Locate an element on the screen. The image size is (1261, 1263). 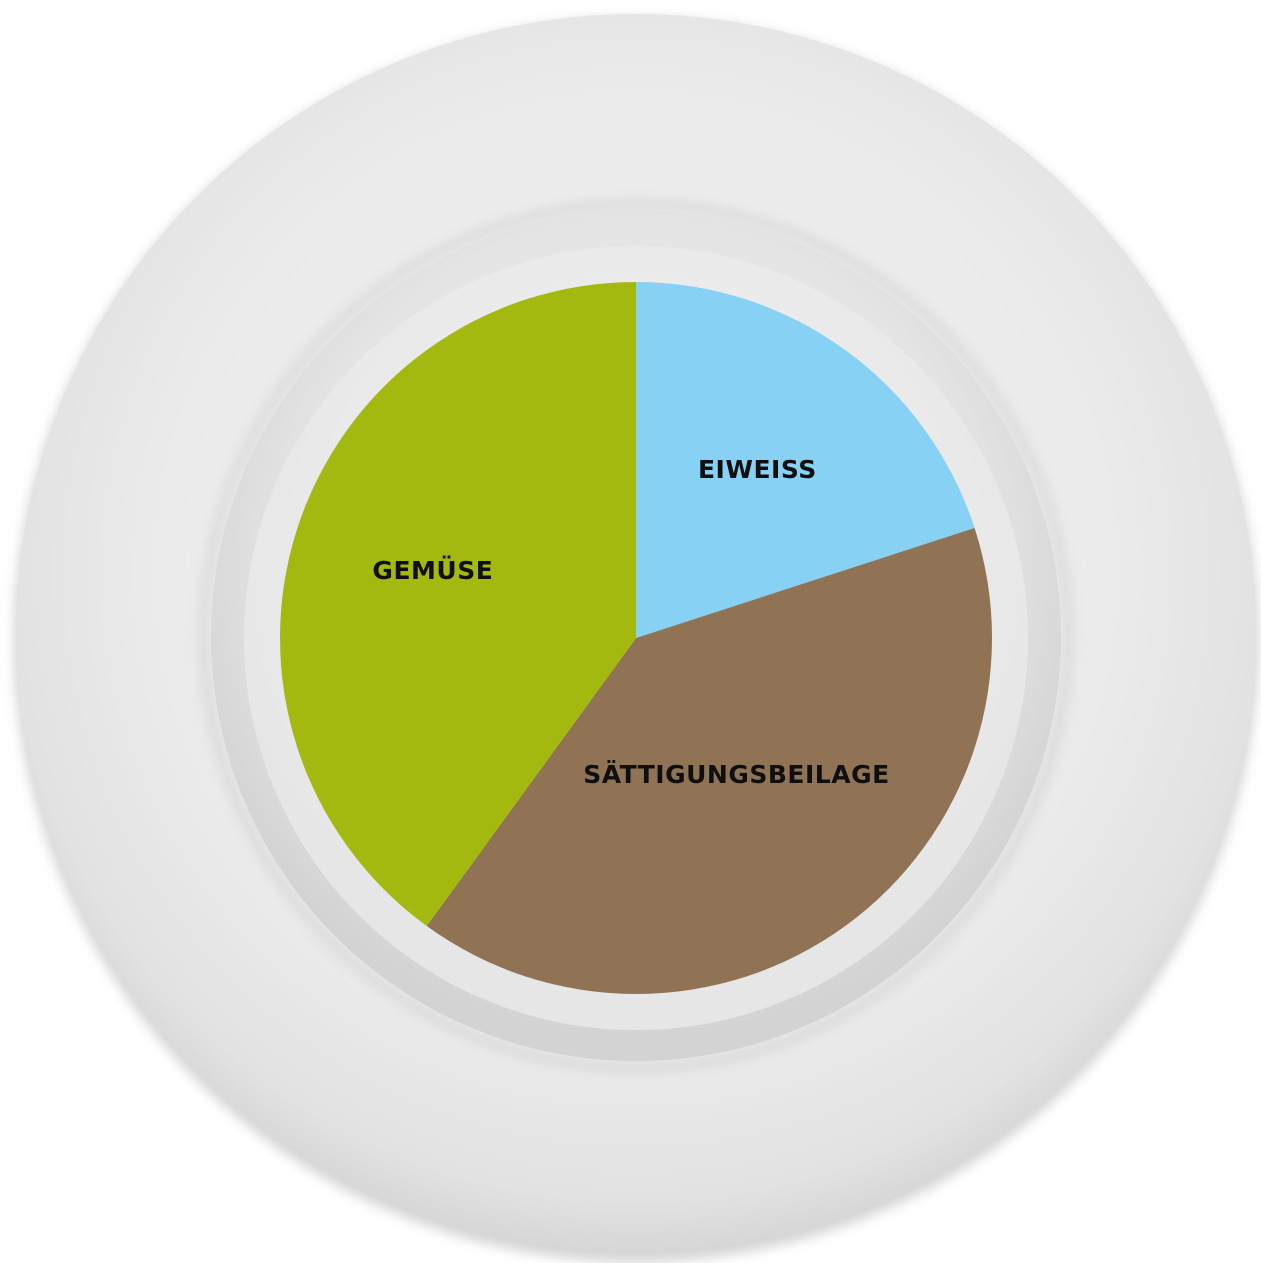
slice-label: SÄTTIGUNGSBEILAGE is located at coordinates (736, 774).